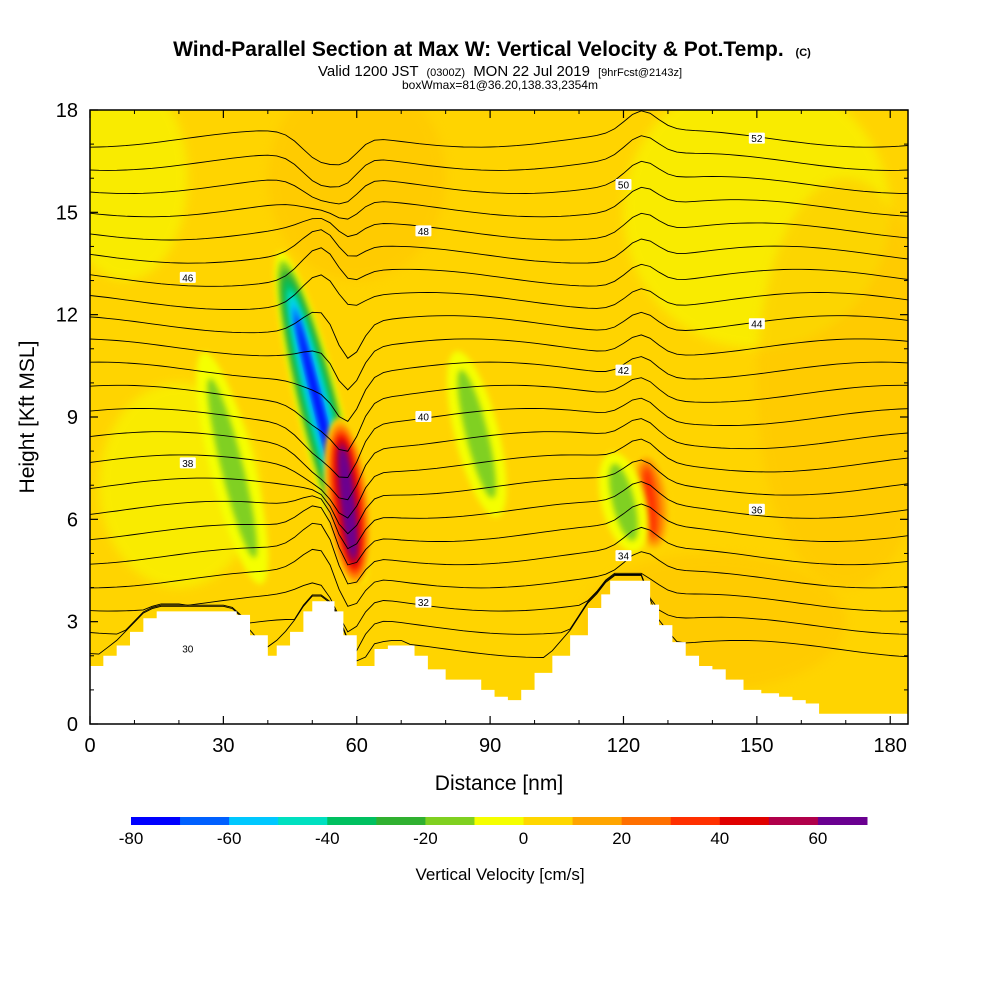 The width and height of the screenshot is (1000, 1000). Describe the element at coordinates (890, 746) in the screenshot. I see `x-tick-label: 180` at that location.